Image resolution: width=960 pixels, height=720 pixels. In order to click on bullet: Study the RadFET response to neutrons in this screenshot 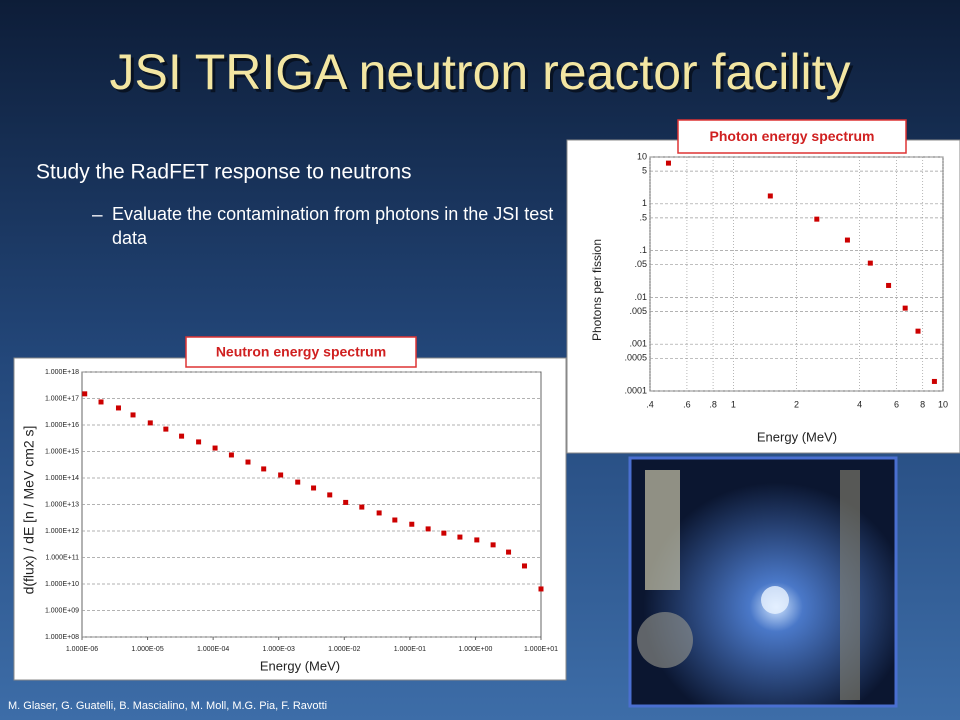, I will do `click(224, 172)`.